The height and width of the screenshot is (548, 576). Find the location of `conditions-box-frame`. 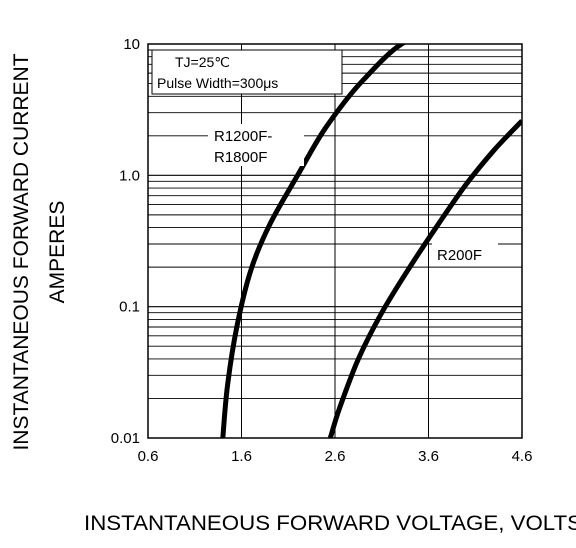

conditions-box-frame is located at coordinates (247, 72).